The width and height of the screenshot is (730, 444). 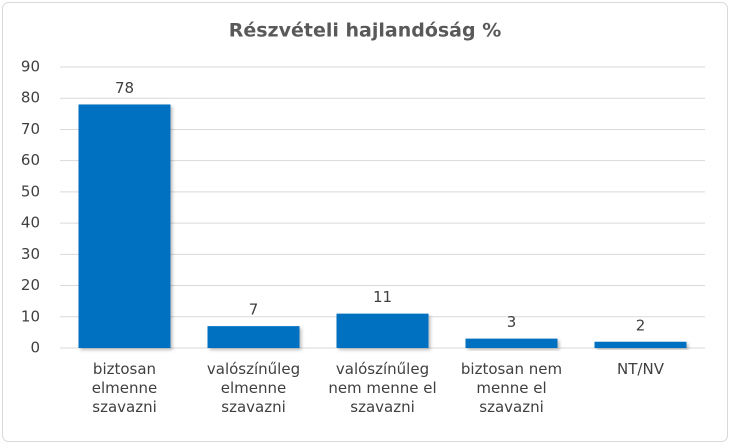 What do you see at coordinates (30, 191) in the screenshot?
I see `y-tick-label: 50` at bounding box center [30, 191].